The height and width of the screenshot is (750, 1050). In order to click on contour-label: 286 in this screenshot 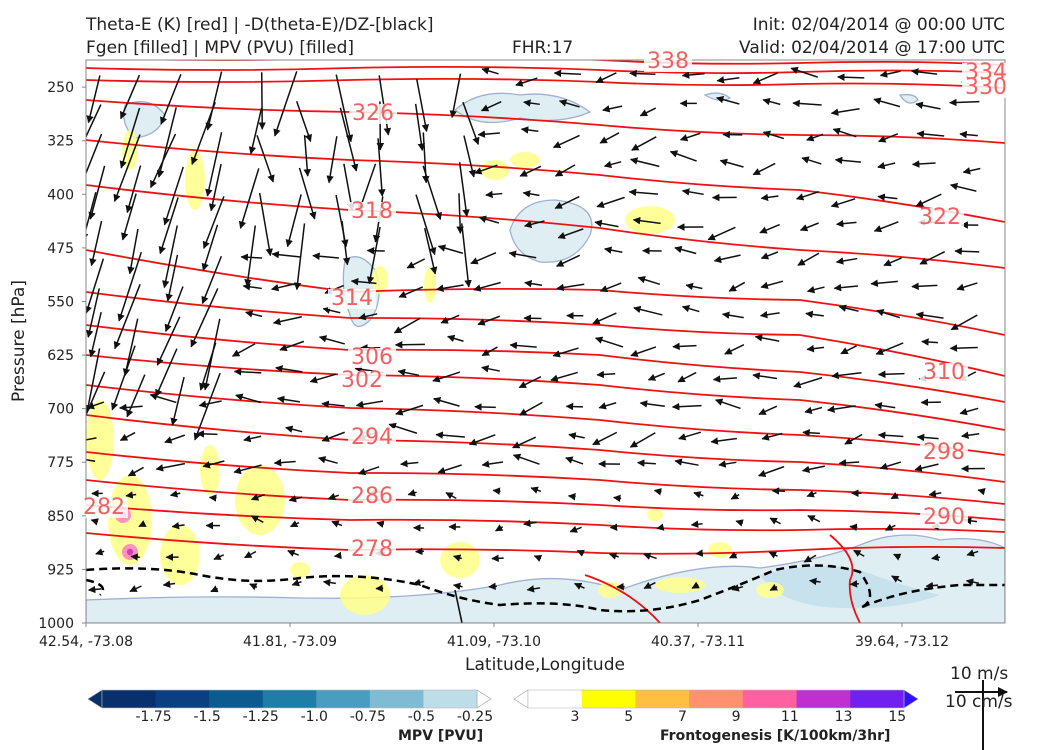, I will do `click(372, 496)`.